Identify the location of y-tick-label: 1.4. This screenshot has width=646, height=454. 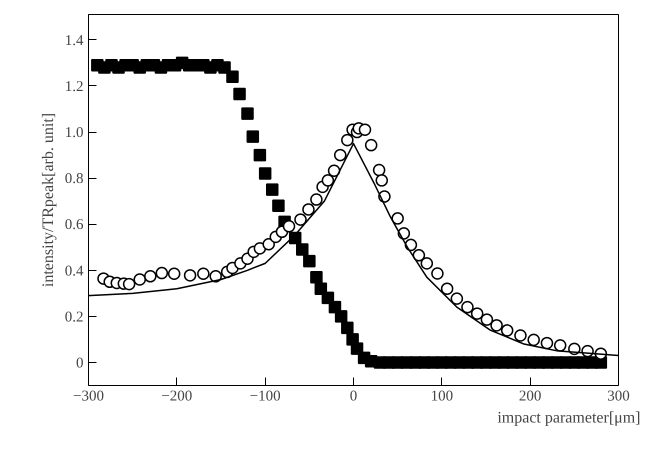
(74, 40).